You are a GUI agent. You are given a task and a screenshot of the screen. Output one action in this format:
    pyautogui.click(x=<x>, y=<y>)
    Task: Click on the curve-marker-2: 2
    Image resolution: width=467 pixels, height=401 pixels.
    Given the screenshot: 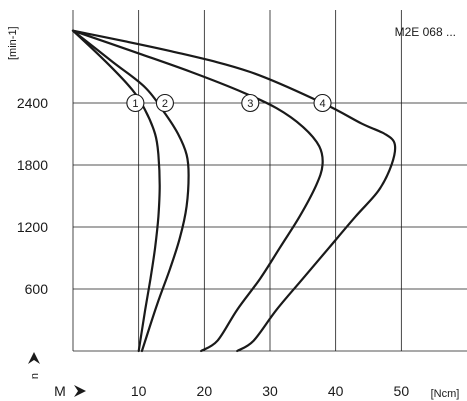 What is the action you would take?
    pyautogui.click(x=164, y=103)
    